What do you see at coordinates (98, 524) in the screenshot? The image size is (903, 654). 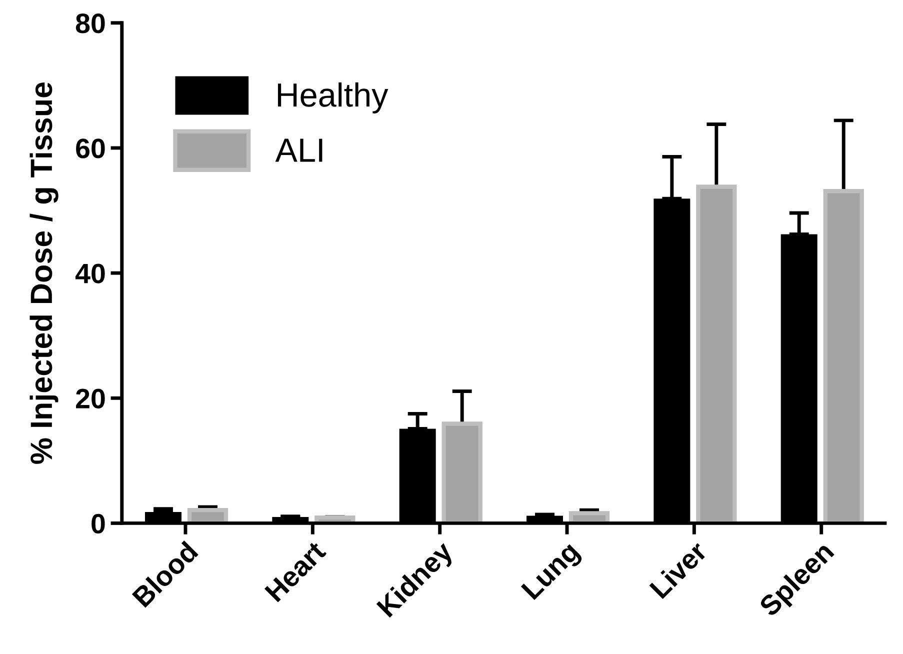 I see `y-tick-label: 0` at bounding box center [98, 524].